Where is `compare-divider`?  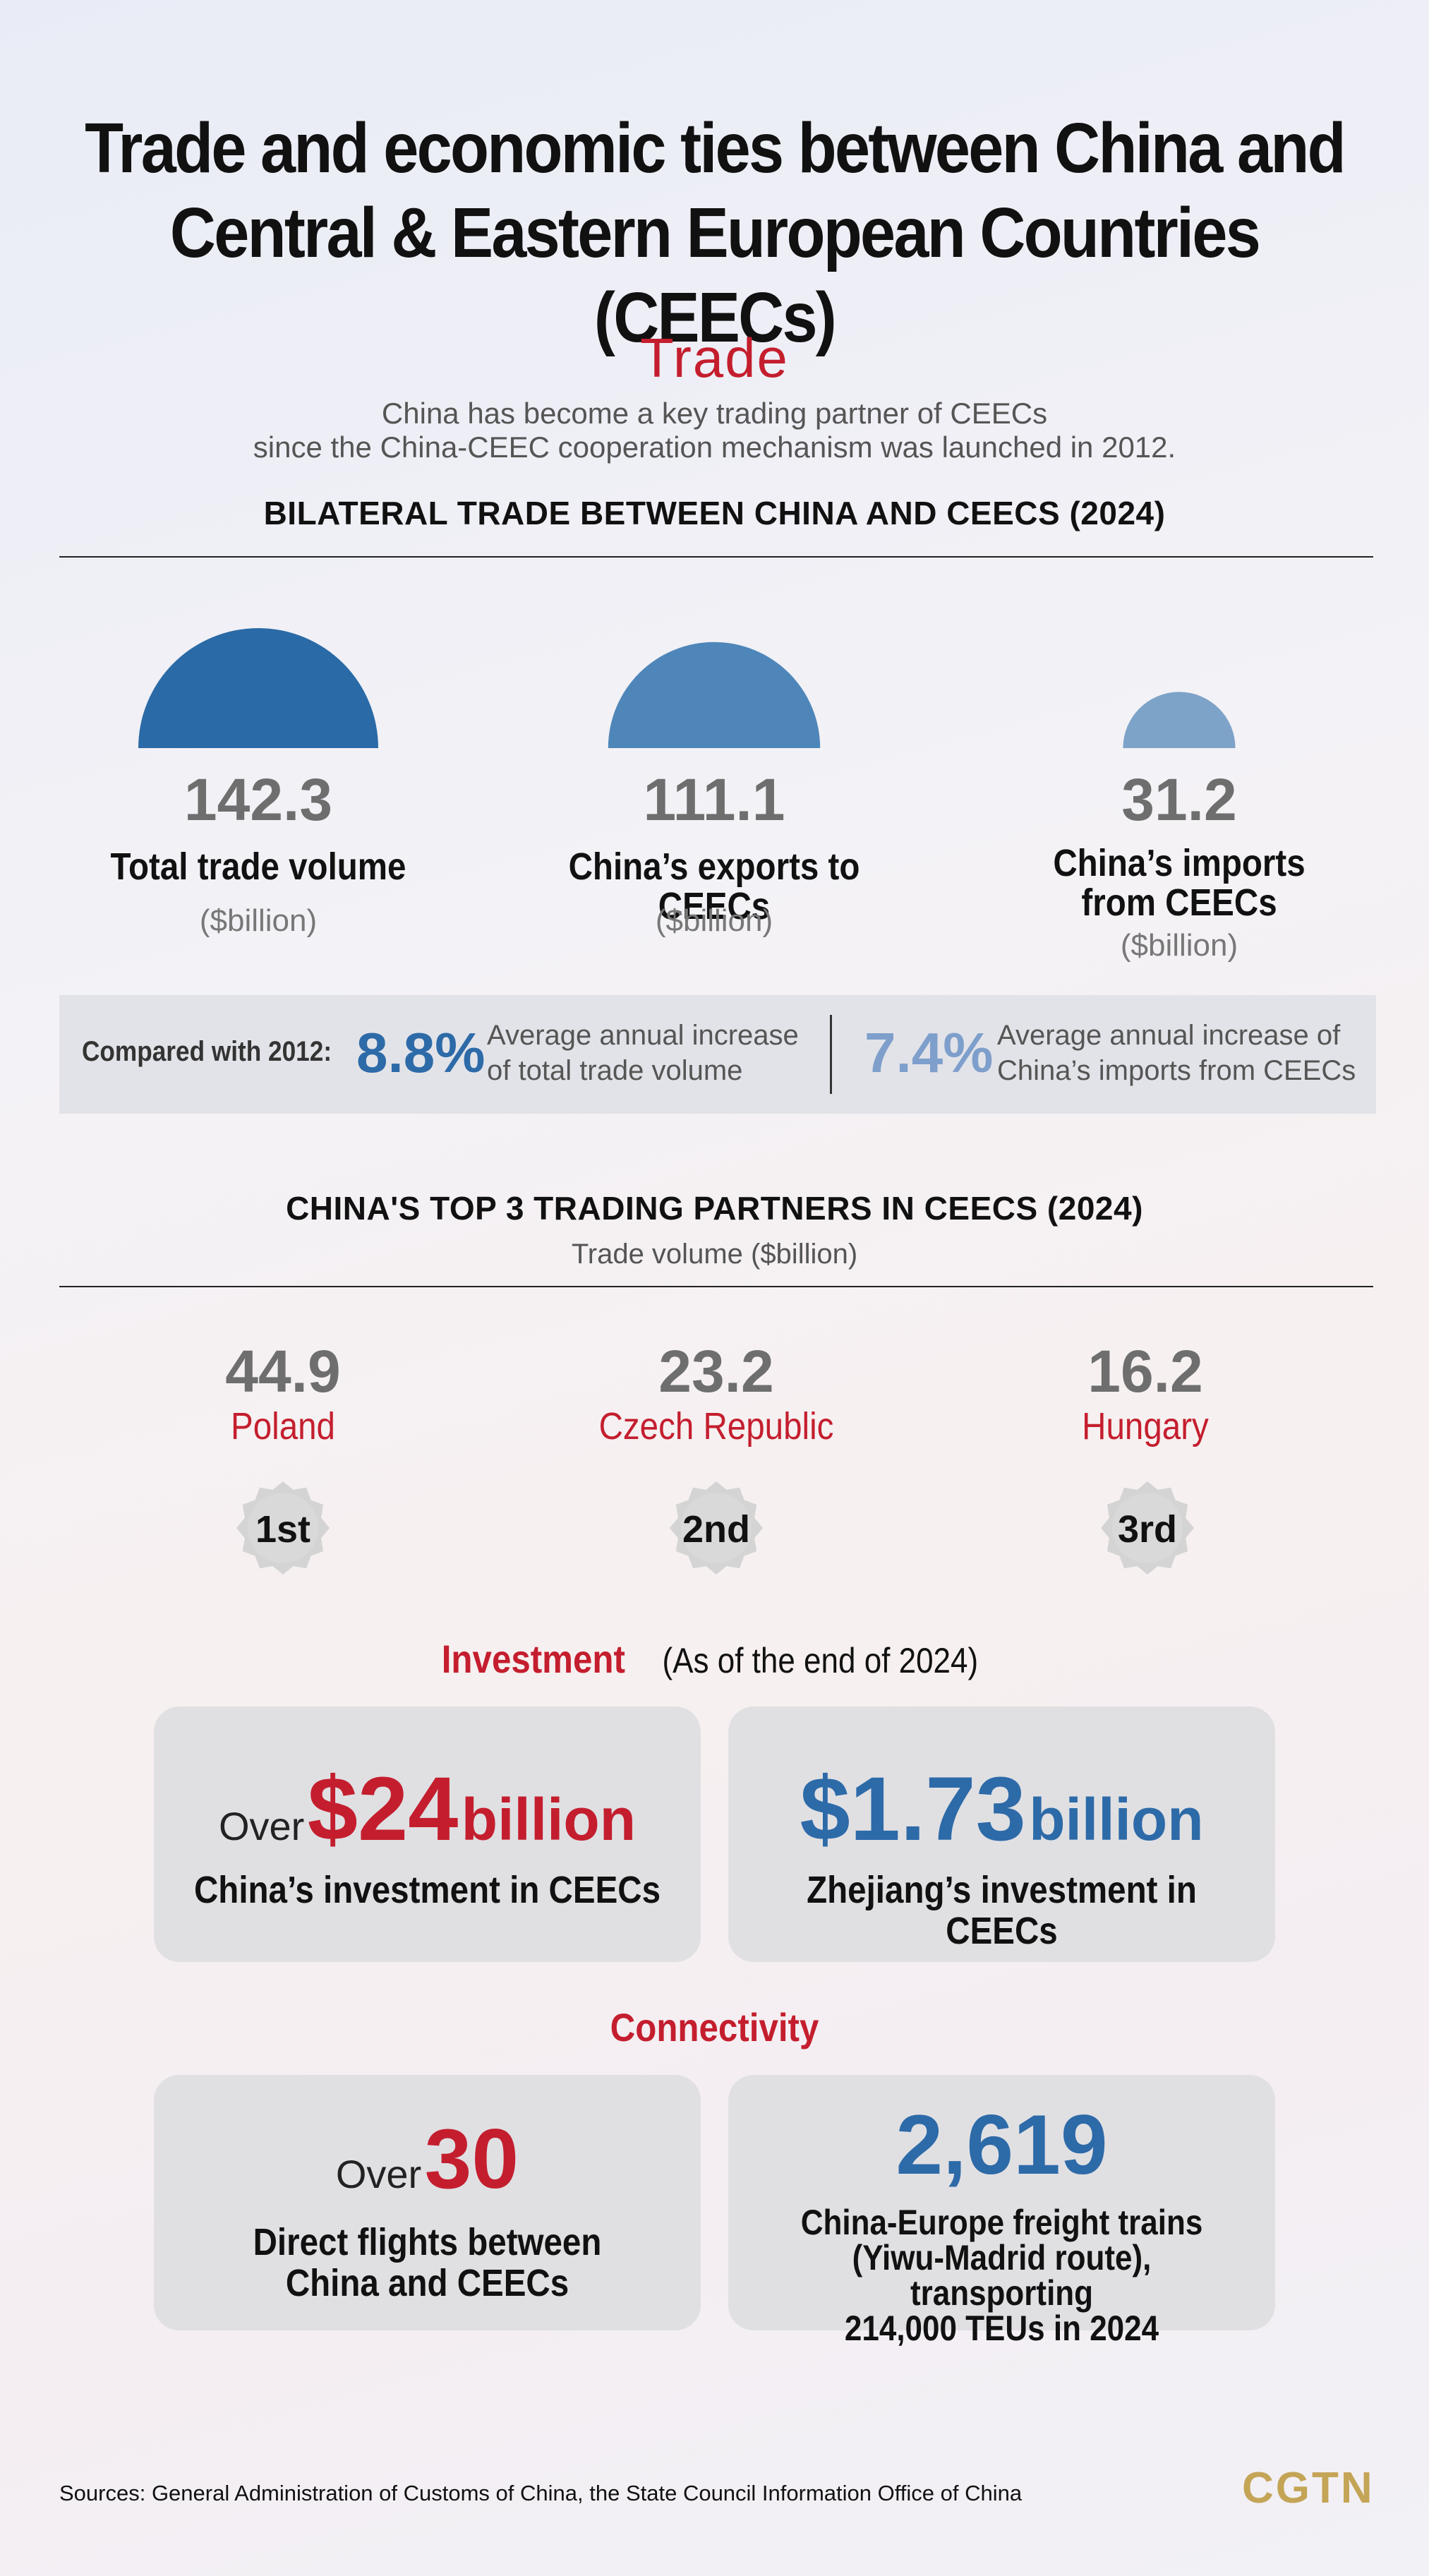
compare-divider is located at coordinates (831, 1054).